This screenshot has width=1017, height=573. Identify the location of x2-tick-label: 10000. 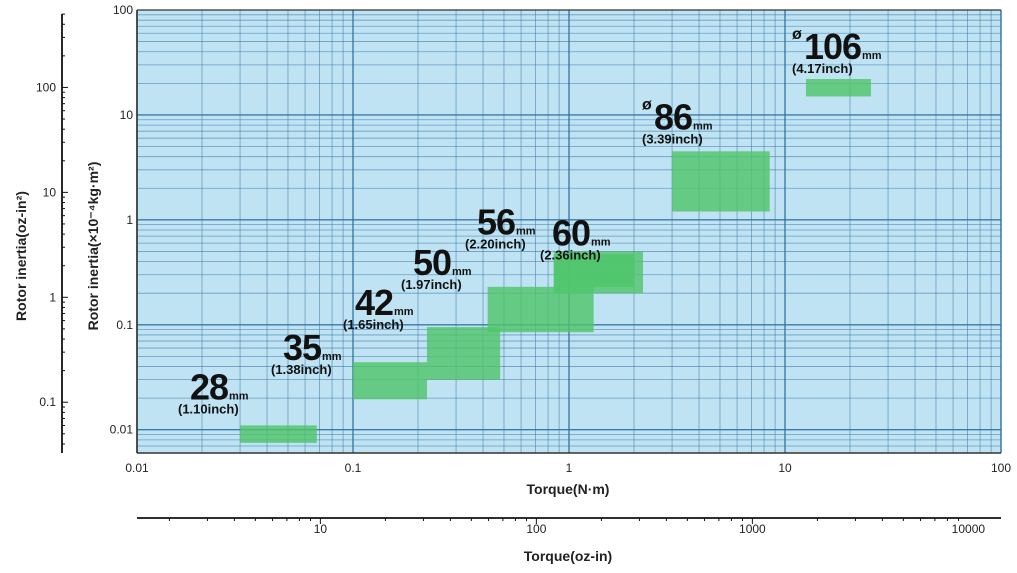
(969, 529).